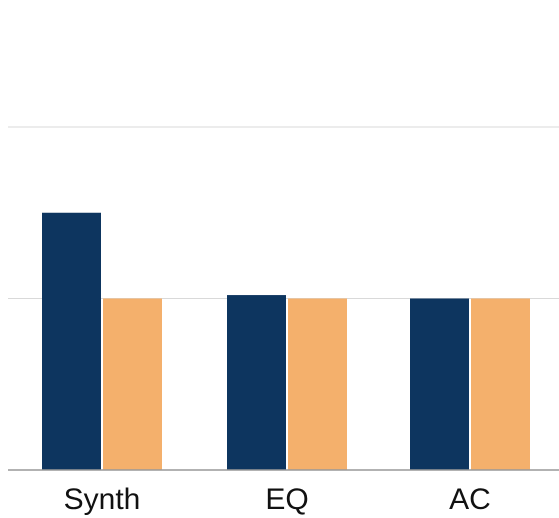 This screenshot has width=559, height=518. What do you see at coordinates (102, 499) in the screenshot?
I see `x-tick-label-synth: Synth` at bounding box center [102, 499].